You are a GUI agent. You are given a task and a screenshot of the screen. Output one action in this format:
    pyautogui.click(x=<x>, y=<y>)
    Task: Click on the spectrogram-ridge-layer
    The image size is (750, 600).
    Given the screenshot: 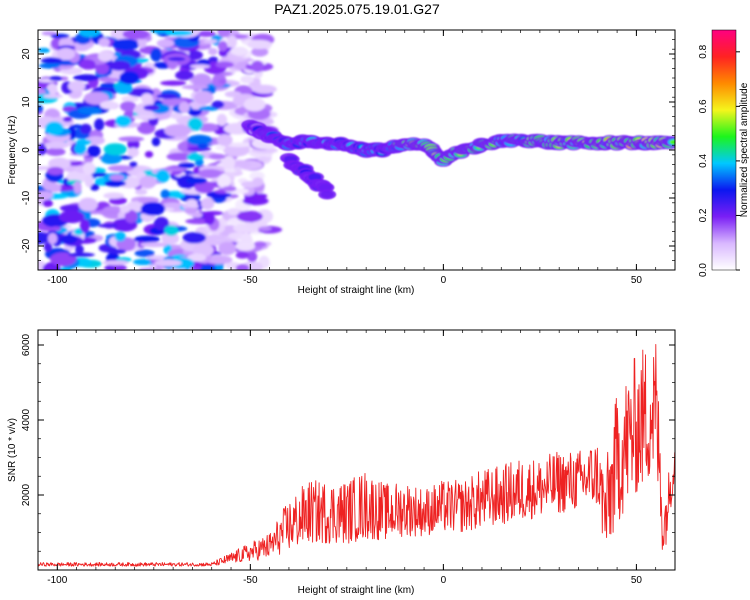 What is the action you would take?
    pyautogui.click(x=458, y=159)
    